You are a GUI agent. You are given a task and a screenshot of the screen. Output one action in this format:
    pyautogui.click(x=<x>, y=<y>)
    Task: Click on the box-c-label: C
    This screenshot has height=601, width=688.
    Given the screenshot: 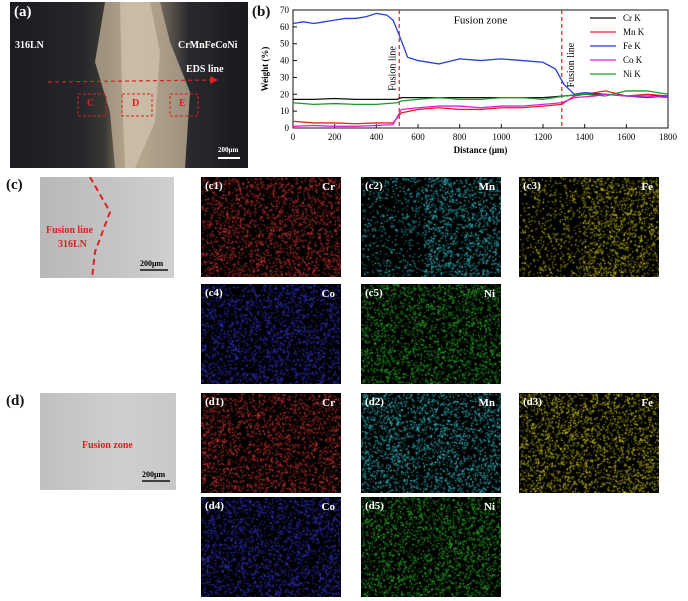 What is the action you would take?
    pyautogui.click(x=90, y=103)
    